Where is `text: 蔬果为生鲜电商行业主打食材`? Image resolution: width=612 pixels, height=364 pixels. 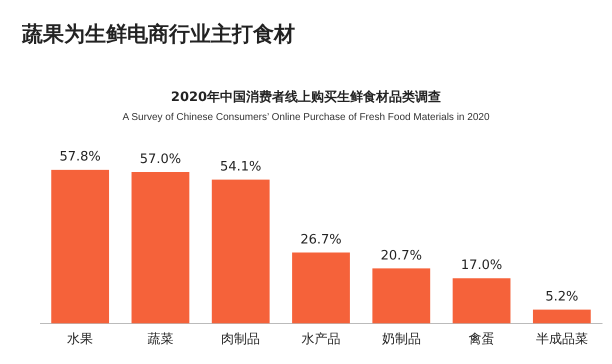
text: 蔬果为生鲜电商行业主打食材 is located at coordinates (158, 34).